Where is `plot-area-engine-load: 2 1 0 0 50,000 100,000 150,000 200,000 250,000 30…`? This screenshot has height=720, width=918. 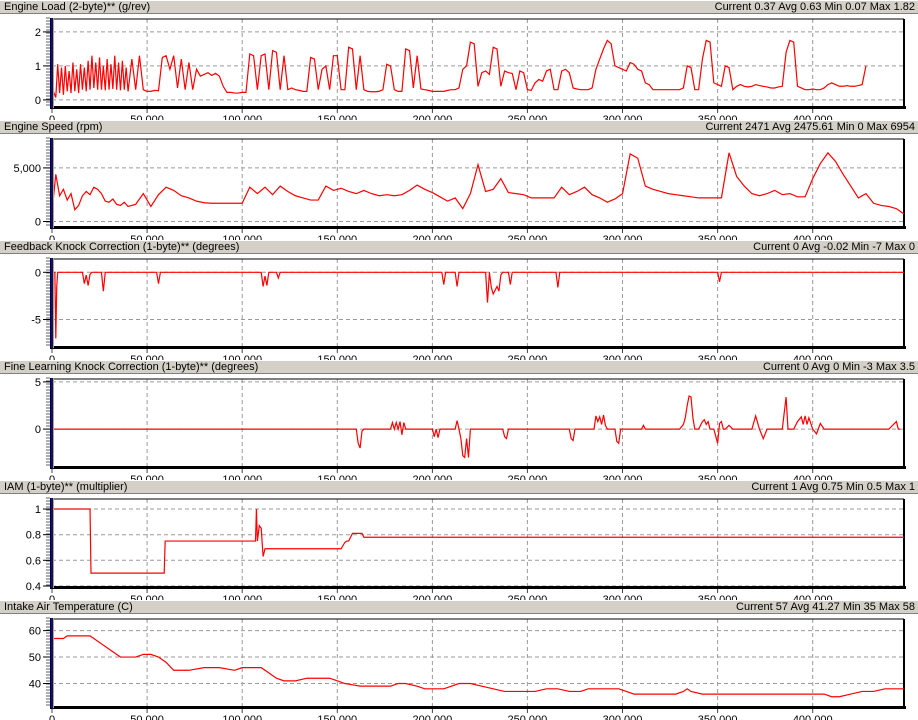
plot-area-engine-load: 2 1 0 0 50,000 100,000 150,000 200,000 250,000 30… is located at coordinates (459, 67).